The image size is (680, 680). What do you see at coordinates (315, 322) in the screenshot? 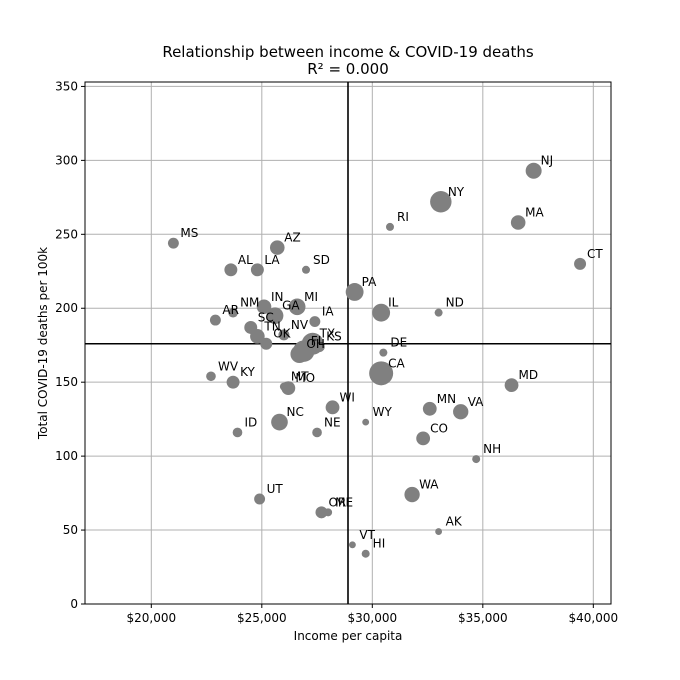
I see `point-ia` at bounding box center [315, 322].